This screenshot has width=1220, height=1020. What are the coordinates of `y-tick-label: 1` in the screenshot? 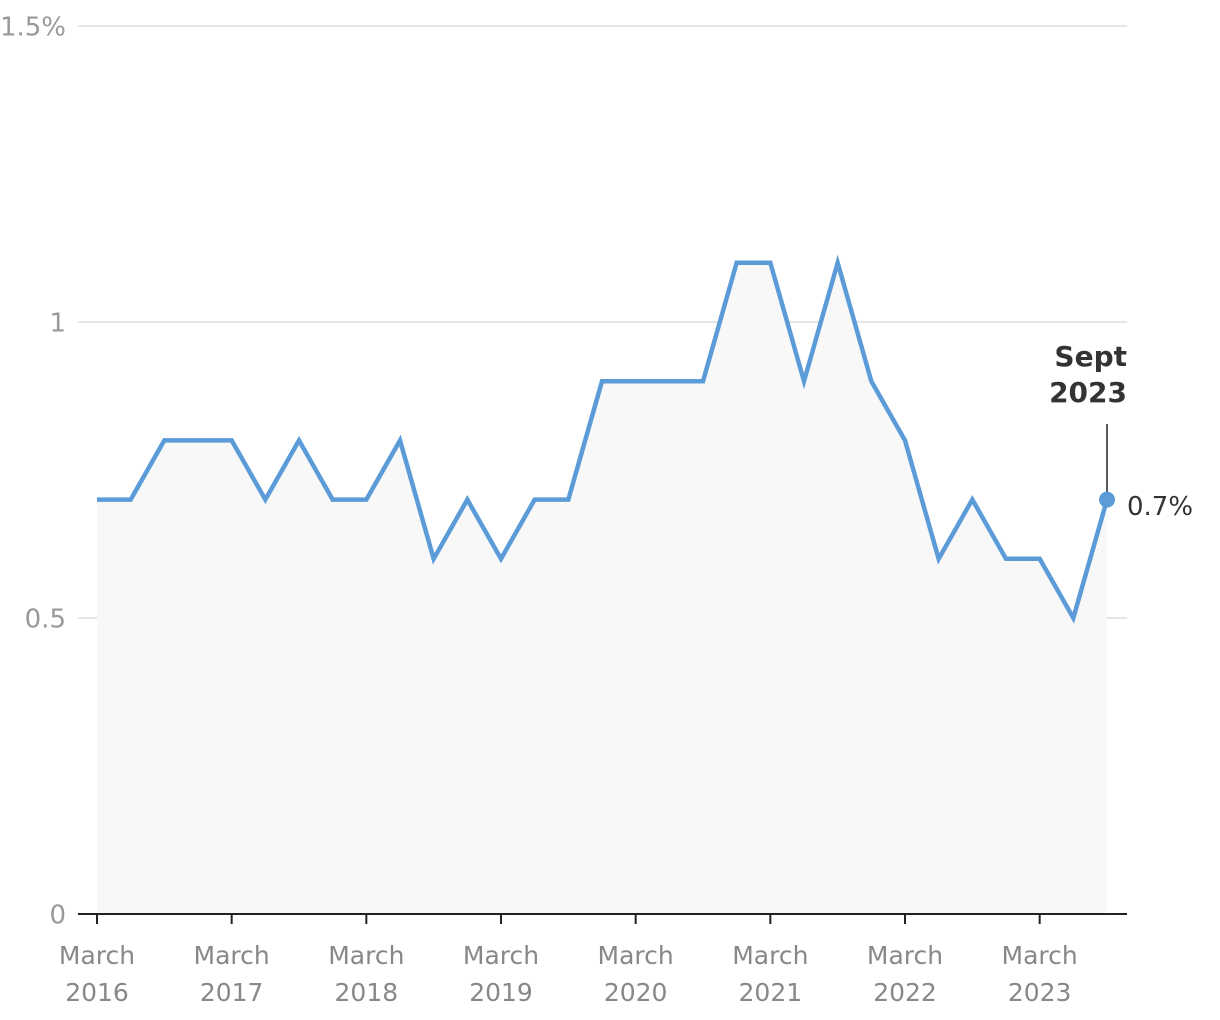 It's located at (57, 324).